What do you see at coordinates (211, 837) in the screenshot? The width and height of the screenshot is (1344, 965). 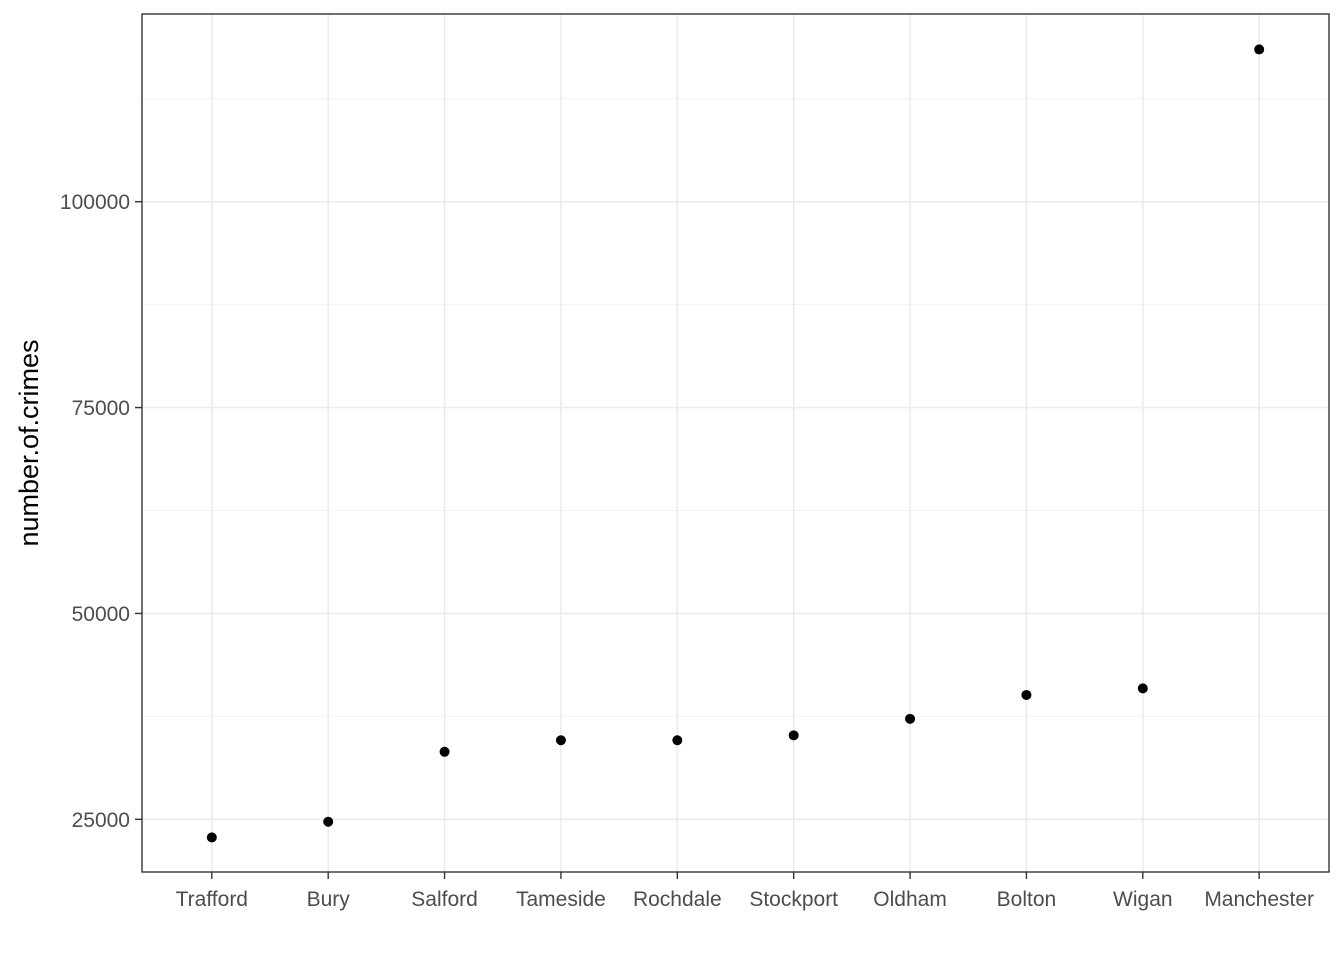 I see `data-point-trafford` at bounding box center [211, 837].